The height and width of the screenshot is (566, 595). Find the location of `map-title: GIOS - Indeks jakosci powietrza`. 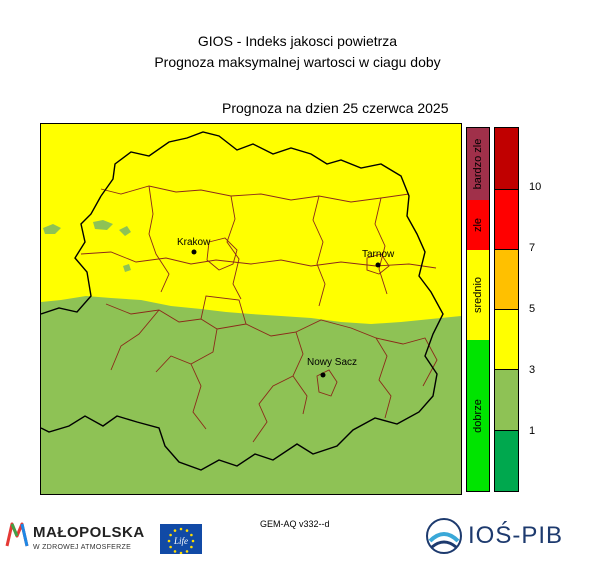

map-title: GIOS - Indeks jakosci powietrza is located at coordinates (297, 41).